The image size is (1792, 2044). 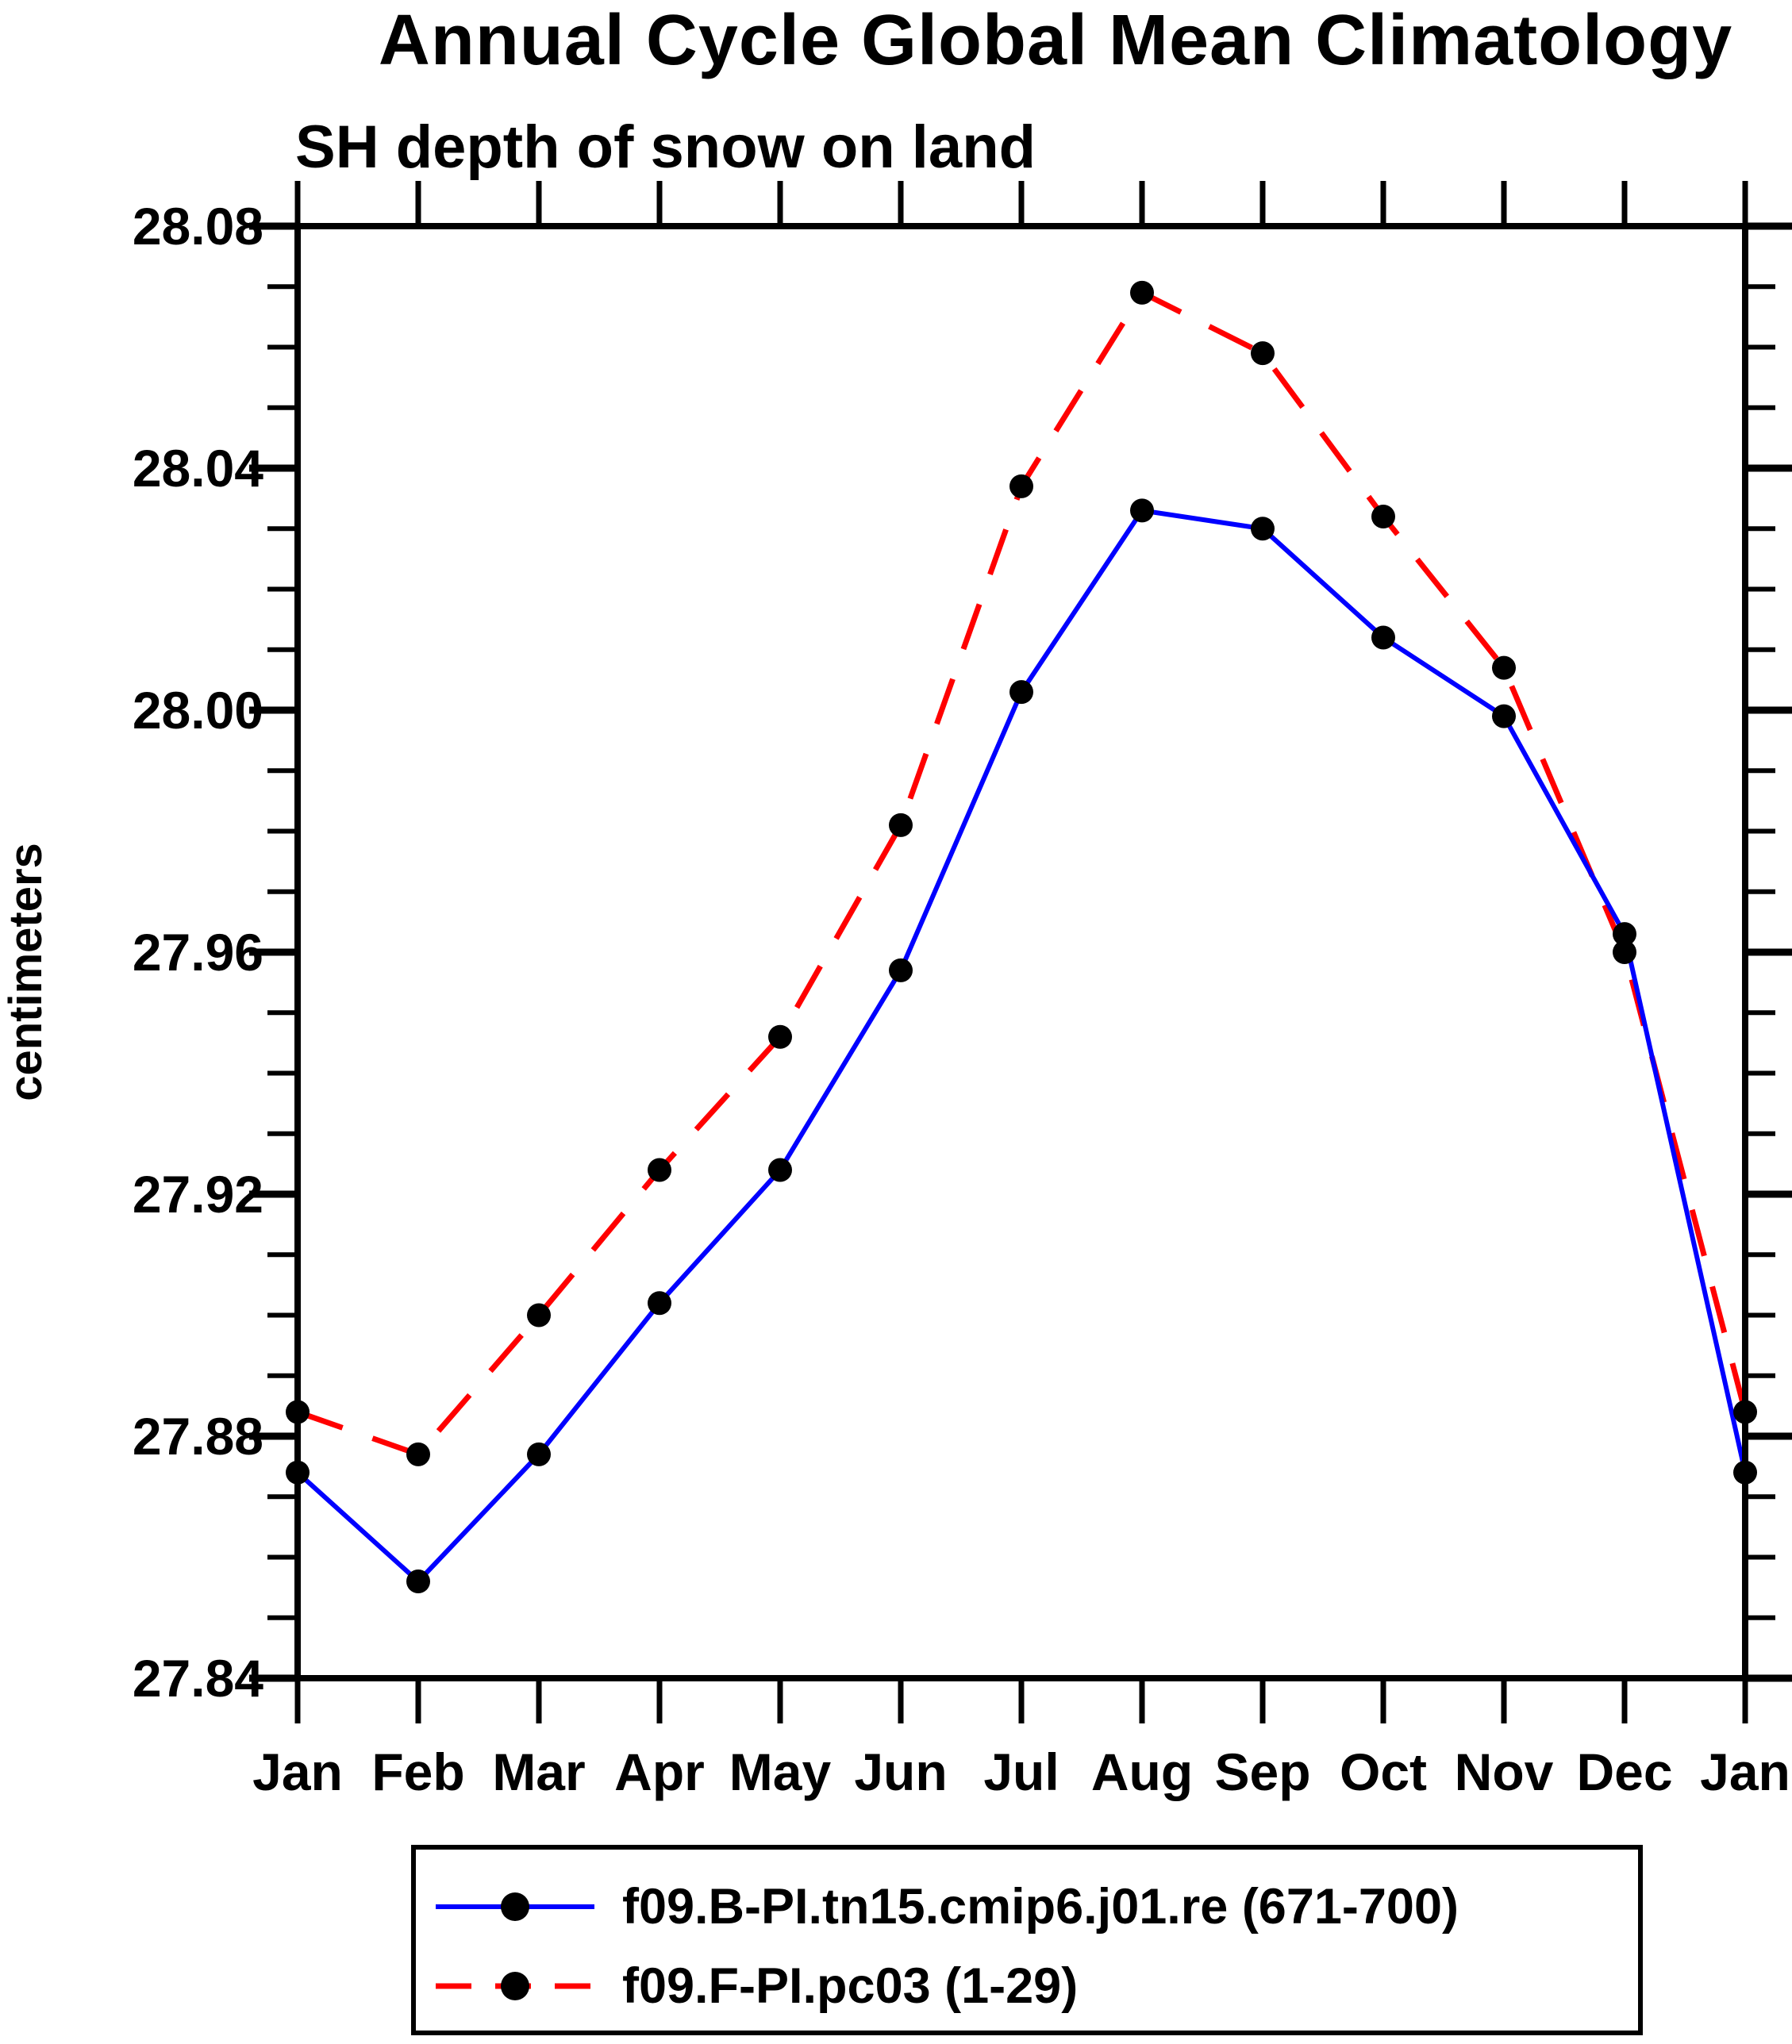 I want to click on y-tick-label: 28.04, so click(x=198, y=468).